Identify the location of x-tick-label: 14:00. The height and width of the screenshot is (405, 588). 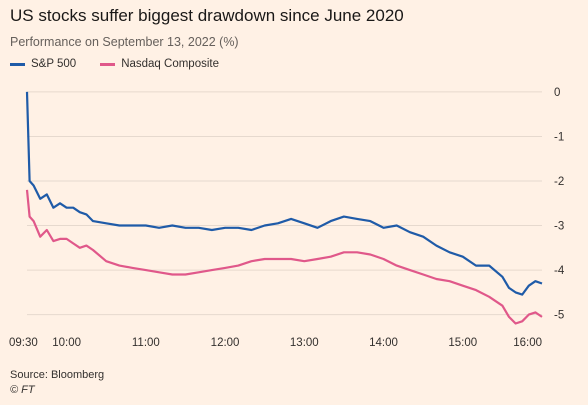
(383, 343).